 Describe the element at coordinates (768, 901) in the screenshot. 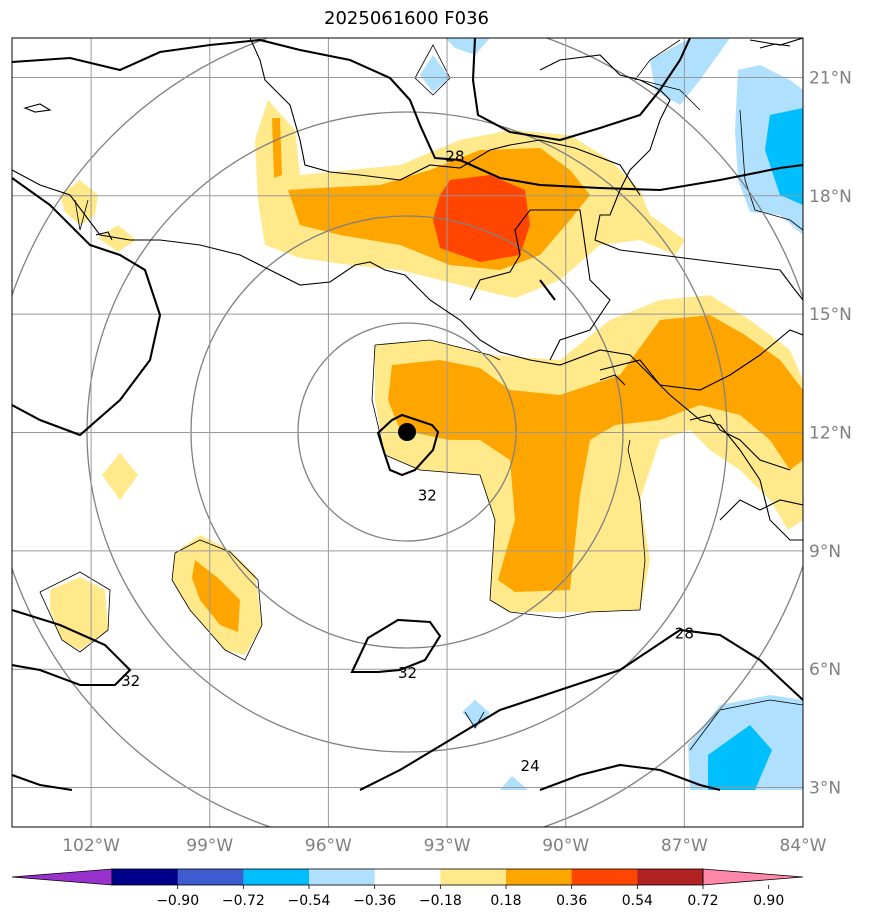

I see `colorbar-label: 0.90` at that location.